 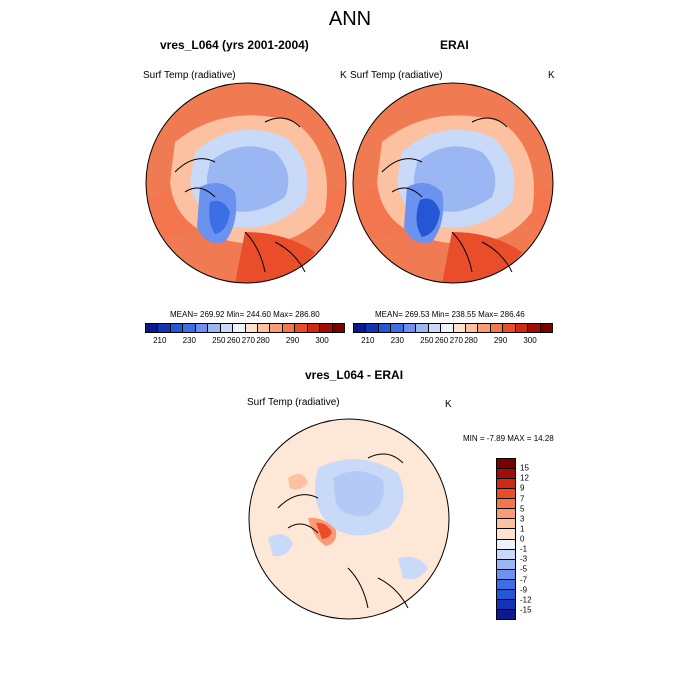 What do you see at coordinates (189, 340) in the screenshot?
I see `colorbar-model-tick-label: 230` at bounding box center [189, 340].